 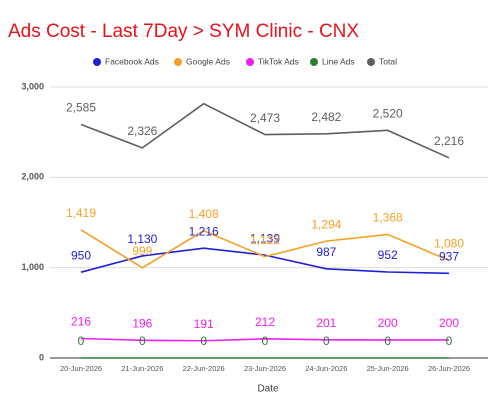 I want to click on legend-label: Line Ads, so click(x=338, y=61).